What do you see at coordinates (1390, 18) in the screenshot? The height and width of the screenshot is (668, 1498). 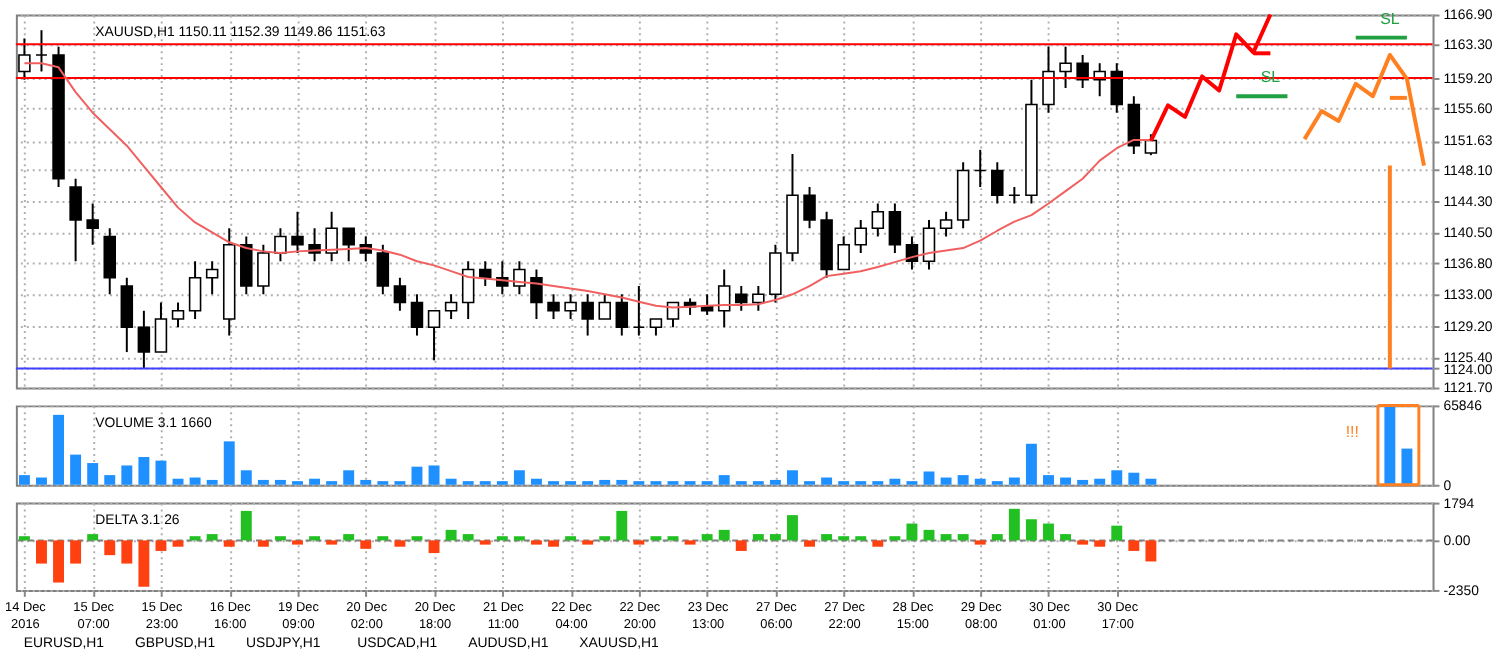 I see `series-label: SL` at bounding box center [1390, 18].